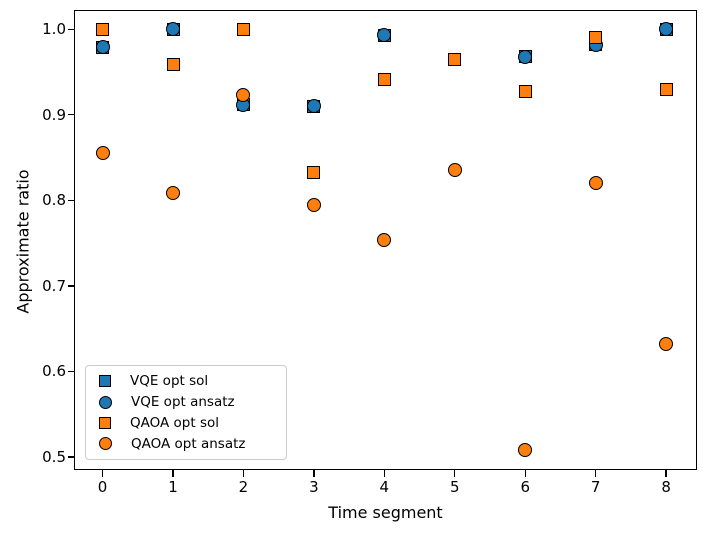 The width and height of the screenshot is (705, 535). Describe the element at coordinates (525, 56) in the screenshot. I see `marker-vqe-opt-ansatz-x6` at that location.